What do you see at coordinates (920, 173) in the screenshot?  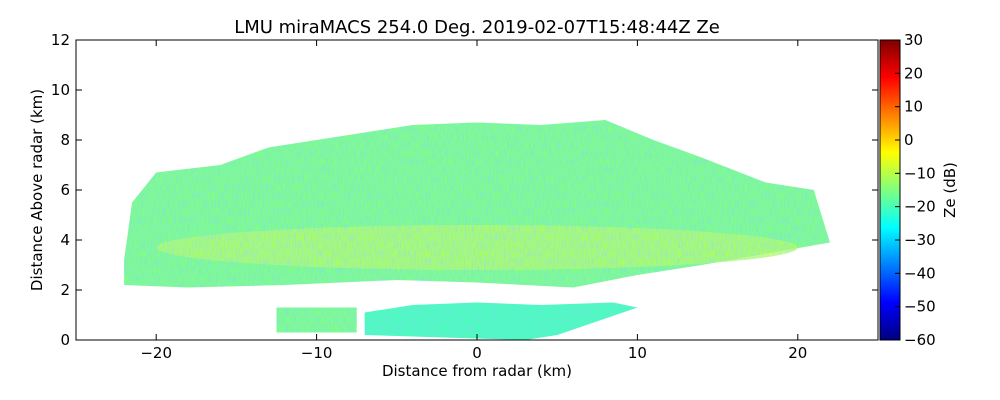 I see `colorbar-tick-label: −10` at bounding box center [920, 173].